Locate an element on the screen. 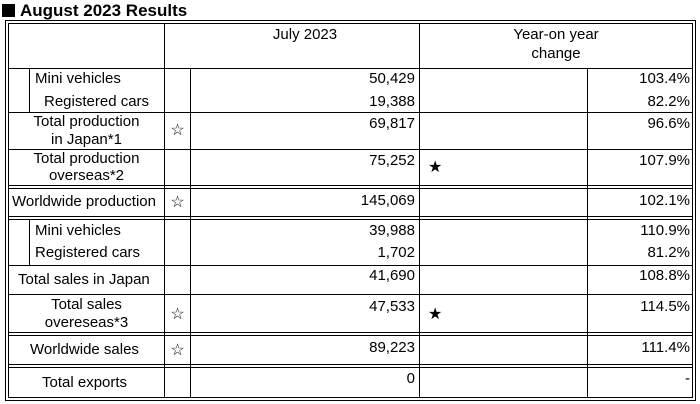 The height and width of the screenshot is (404, 700). page-title: August 2023 Results is located at coordinates (94, 11).